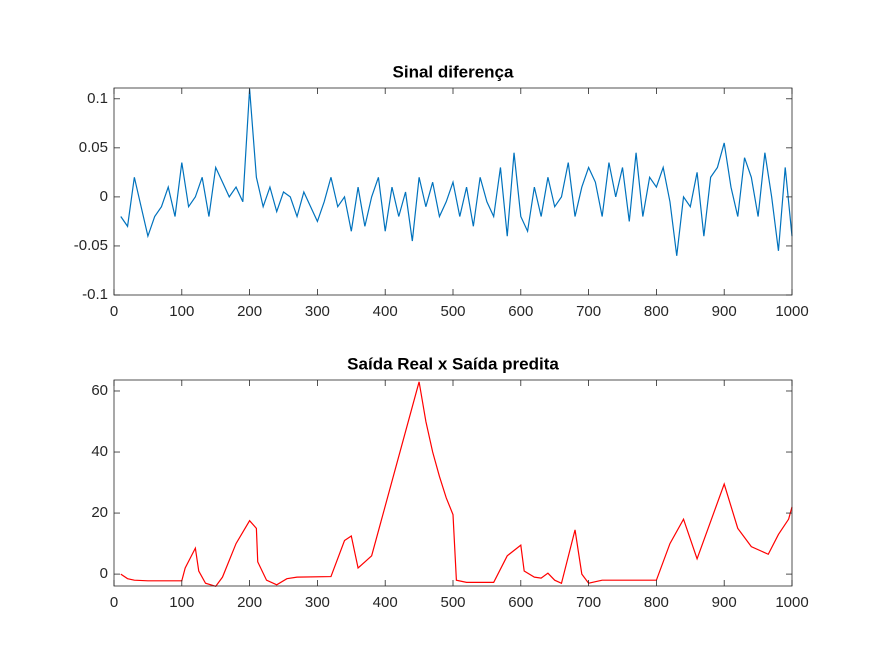 Image resolution: width=875 pixels, height=656 pixels. Describe the element at coordinates (93, 147) in the screenshot. I see `y-tick-label: 0.05` at that location.